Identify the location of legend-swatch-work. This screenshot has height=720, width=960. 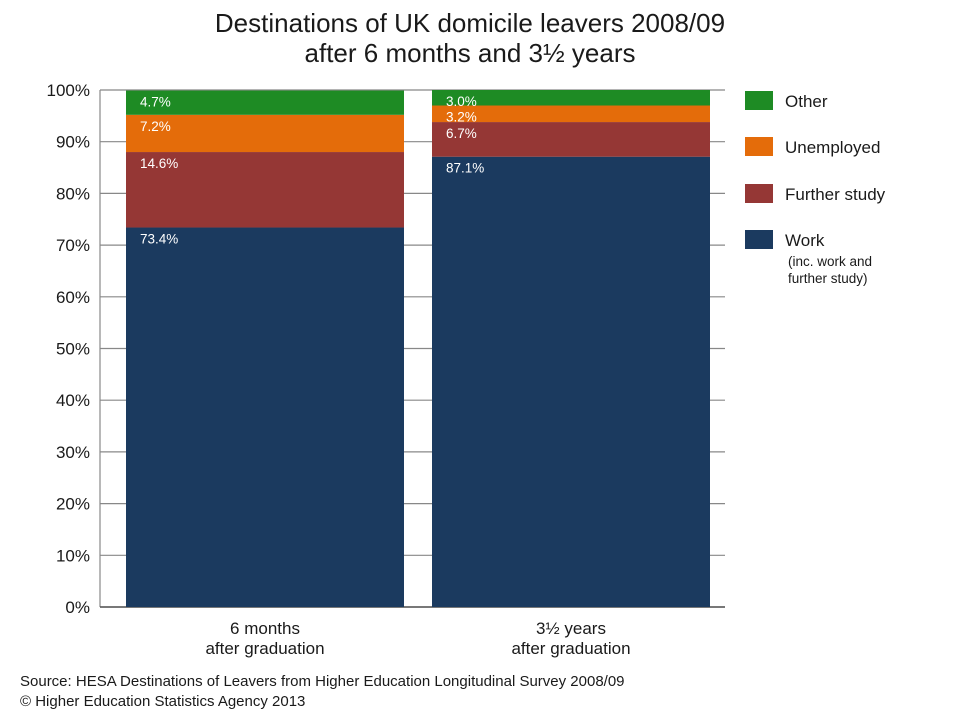
(759, 239).